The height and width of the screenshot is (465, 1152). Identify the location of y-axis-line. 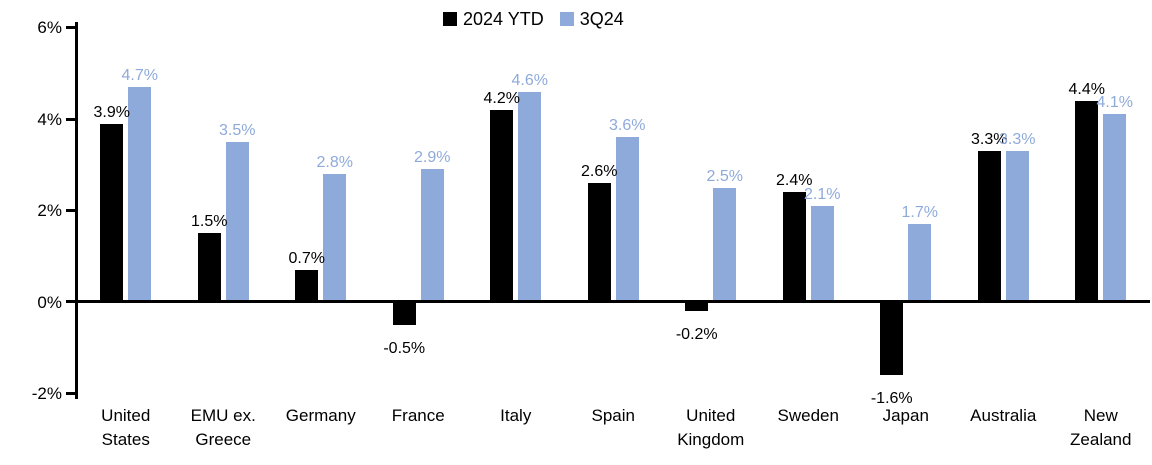
(76, 210).